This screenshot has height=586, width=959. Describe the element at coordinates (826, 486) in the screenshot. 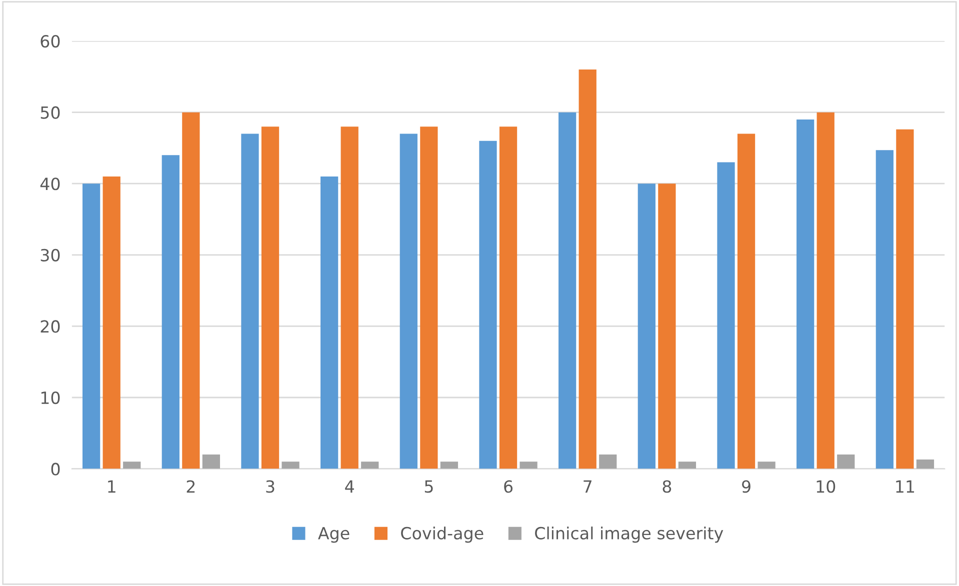

I see `x-tick-label: 10` at that location.